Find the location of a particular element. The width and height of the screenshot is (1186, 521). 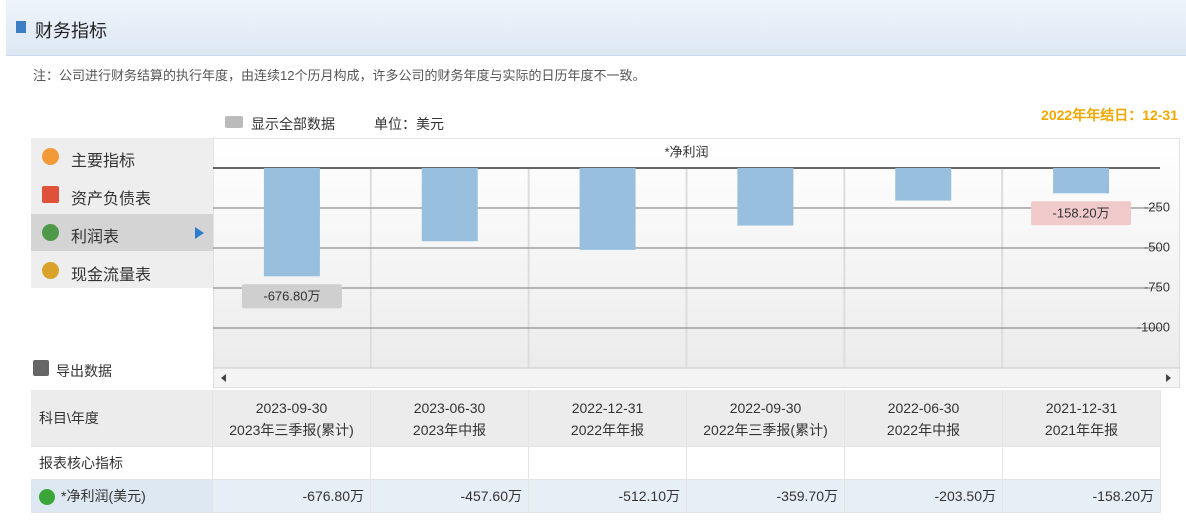

y-tick-label: -250 is located at coordinates (1157, 206).